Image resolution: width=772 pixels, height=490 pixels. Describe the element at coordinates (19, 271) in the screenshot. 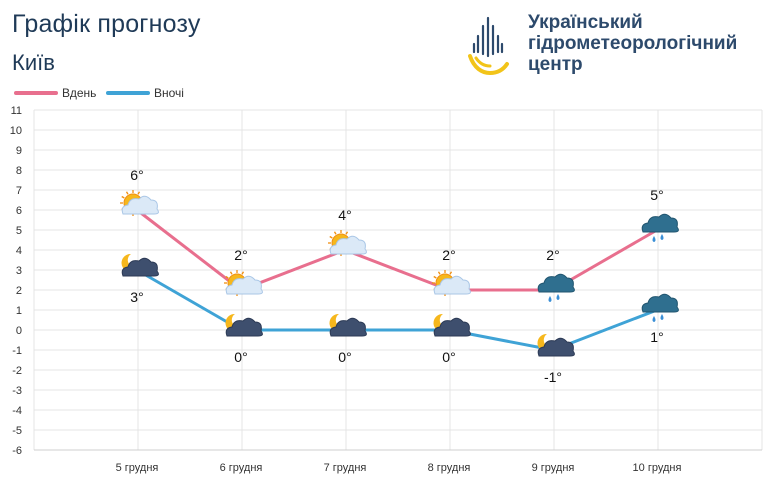

I see `y-tick-label: 3` at that location.